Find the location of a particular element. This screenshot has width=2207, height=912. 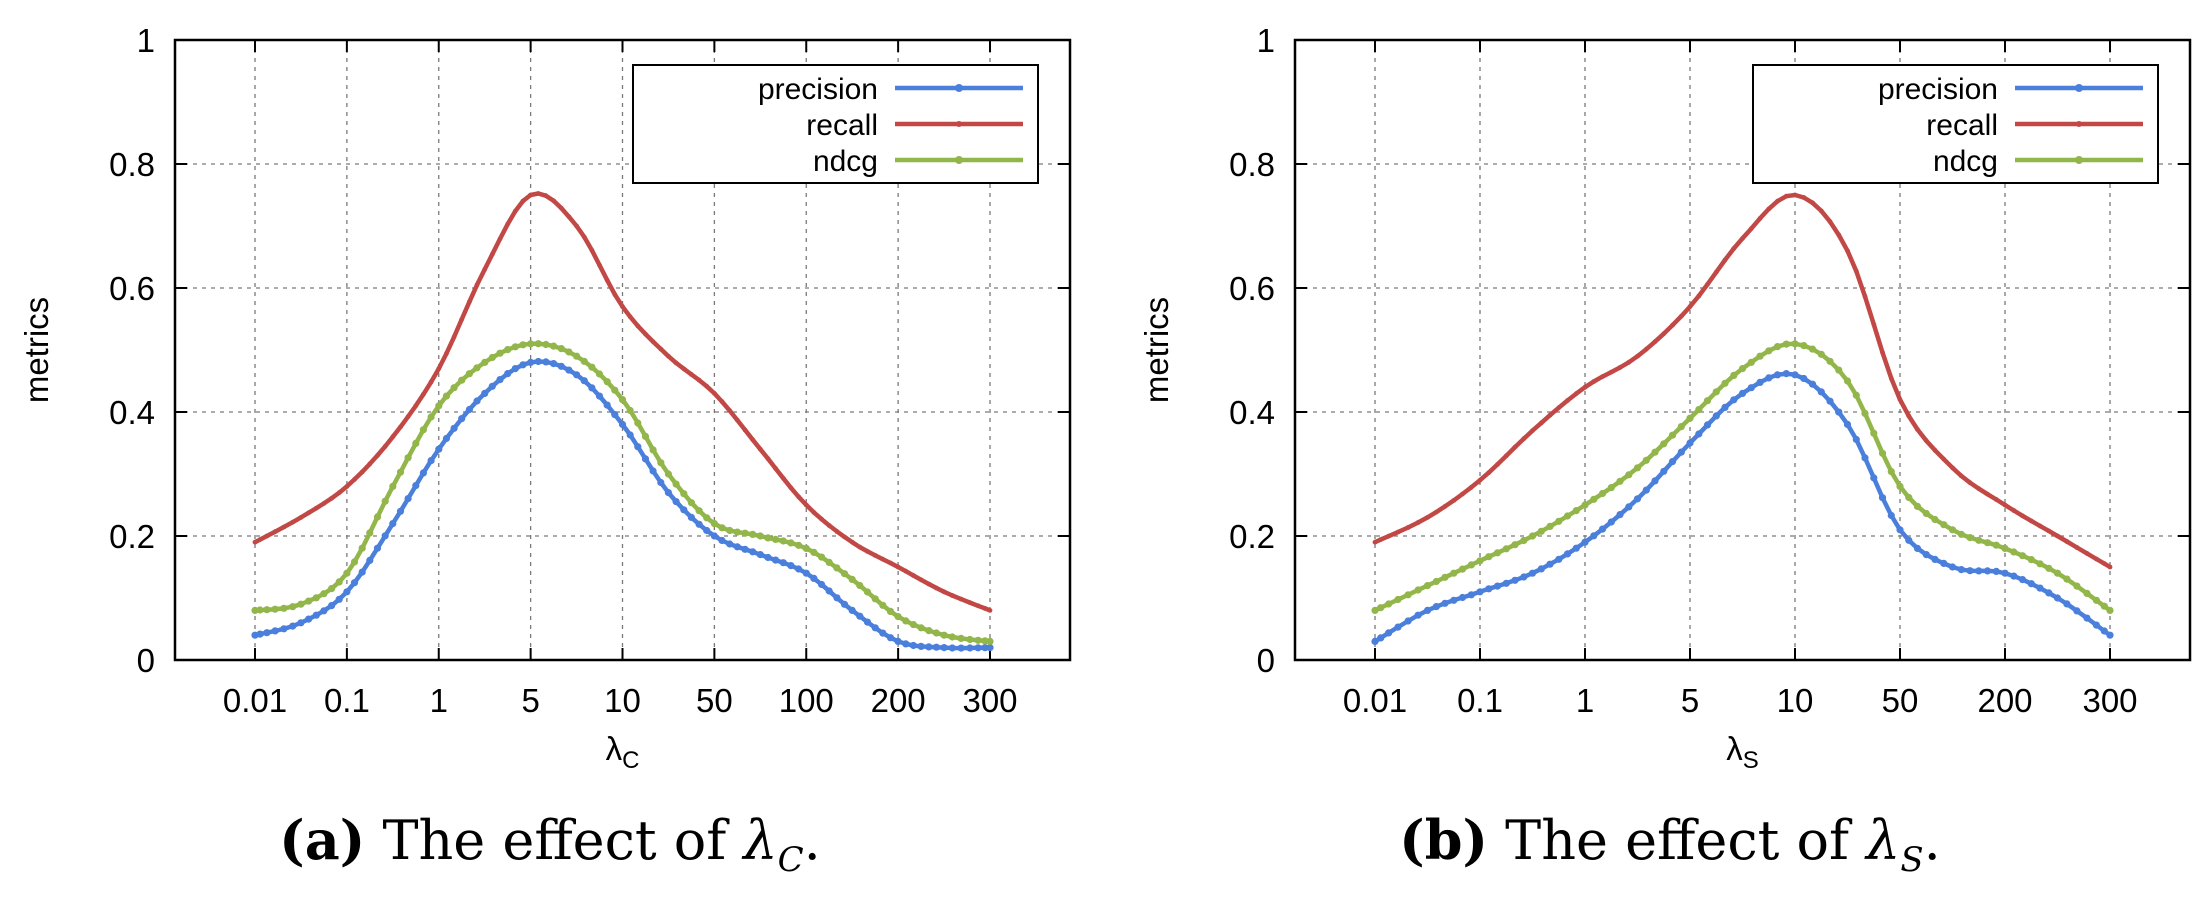

series-line-recall is located at coordinates (1743, 380).